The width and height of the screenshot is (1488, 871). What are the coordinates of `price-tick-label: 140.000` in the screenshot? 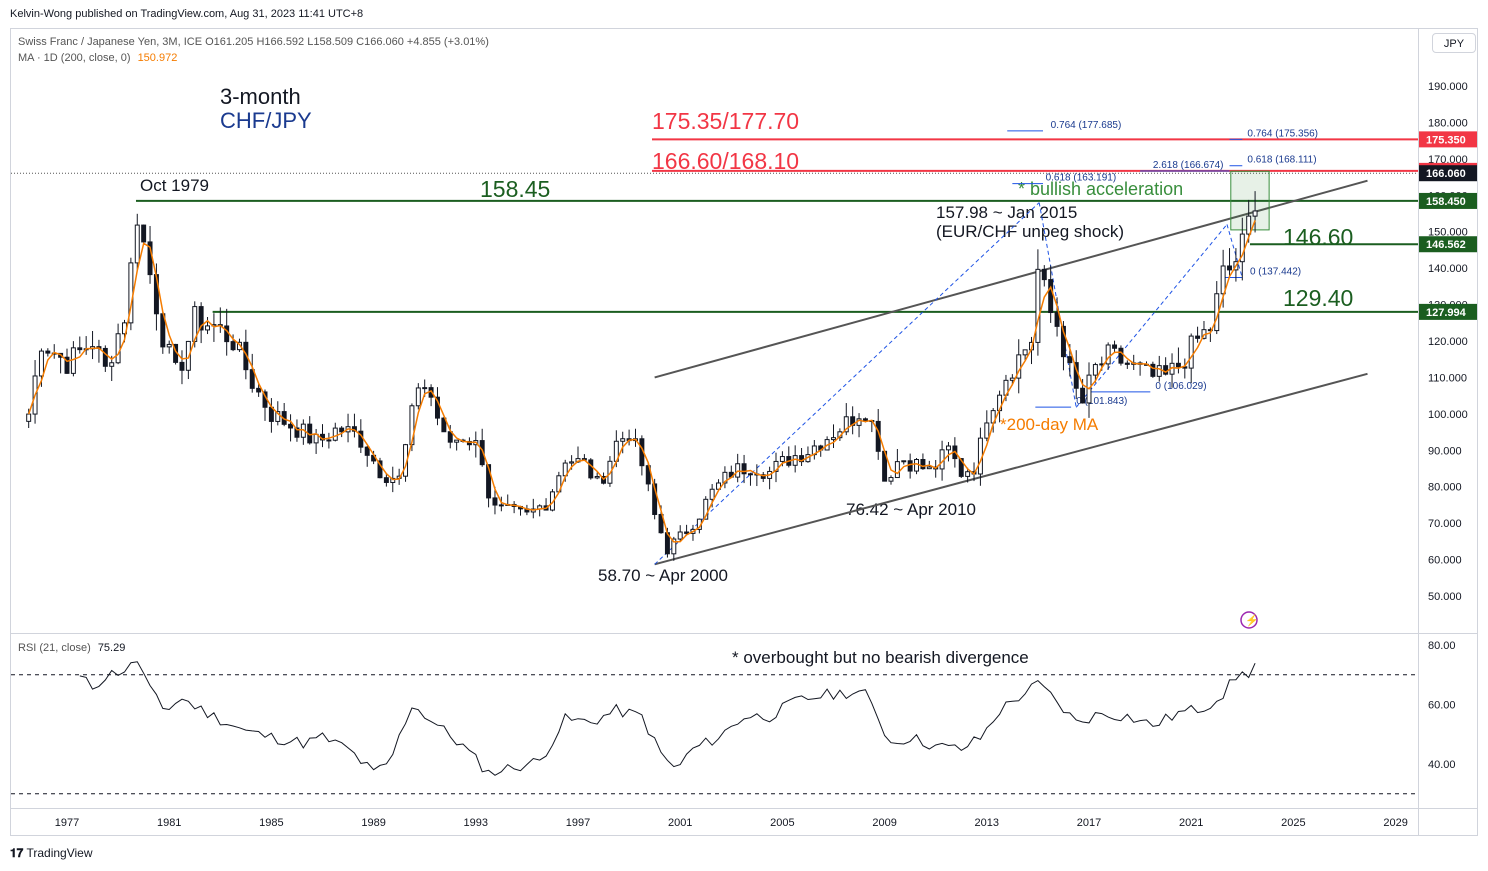 It's located at (1448, 269).